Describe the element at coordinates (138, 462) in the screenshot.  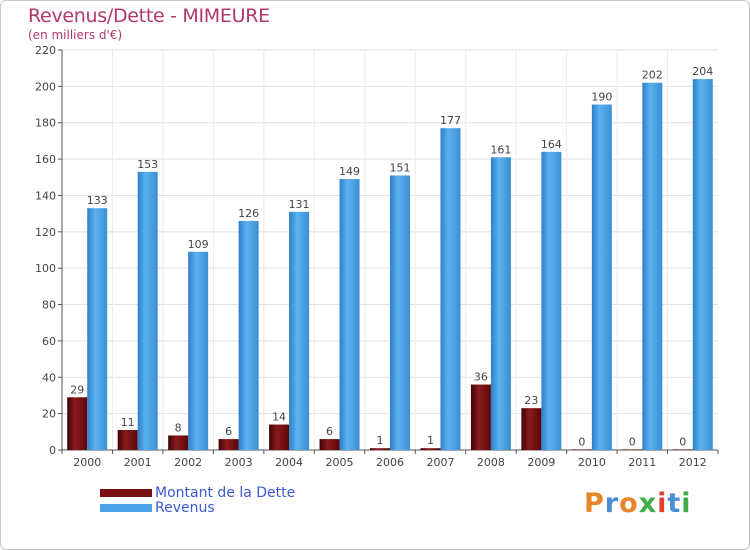
I see `x-tick-label: 2001` at that location.